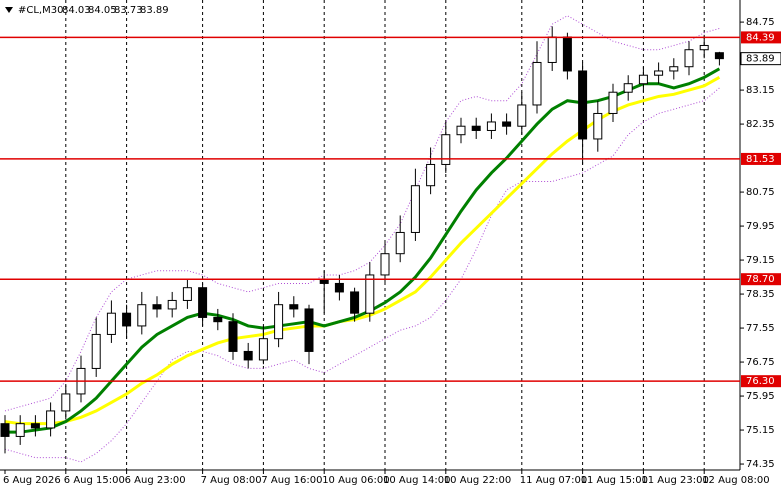 The width and height of the screenshot is (781, 489). I want to click on x-tick-label: 11 Aug 15:00, so click(614, 480).